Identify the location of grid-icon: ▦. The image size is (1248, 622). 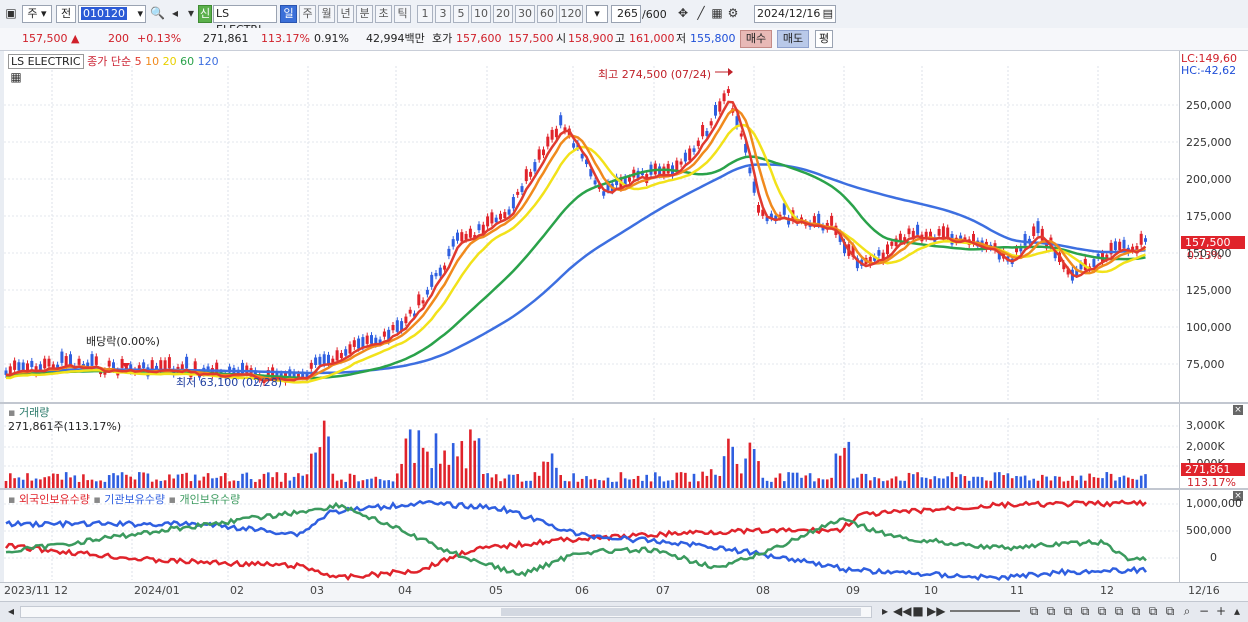
(717, 13).